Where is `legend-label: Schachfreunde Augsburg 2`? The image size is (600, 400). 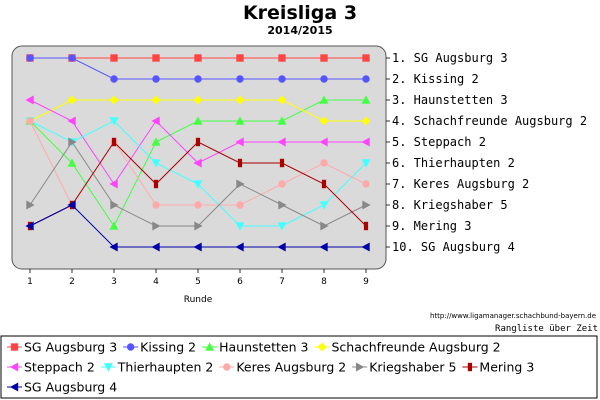
legend-label: Schachfreunde Augsburg 2 is located at coordinates (415, 347).